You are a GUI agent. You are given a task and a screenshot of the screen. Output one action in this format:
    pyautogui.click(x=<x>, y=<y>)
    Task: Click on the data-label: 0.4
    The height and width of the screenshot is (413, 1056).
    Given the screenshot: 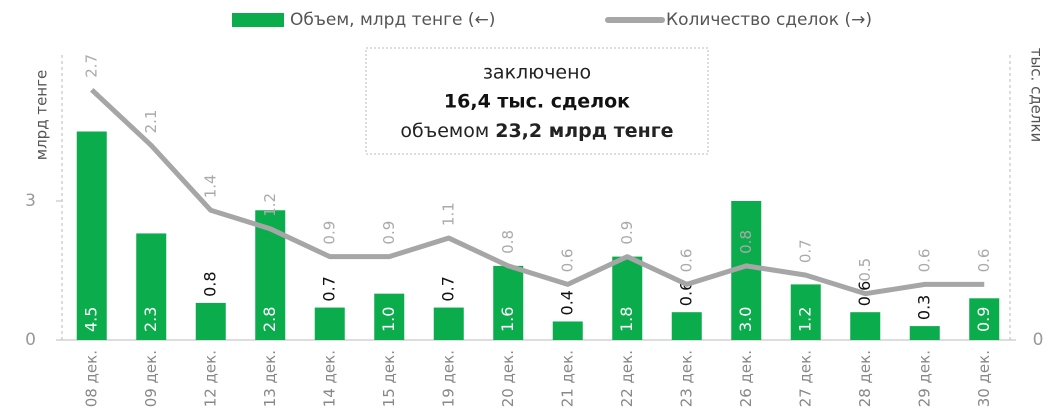 What is the action you would take?
    pyautogui.click(x=566, y=302)
    